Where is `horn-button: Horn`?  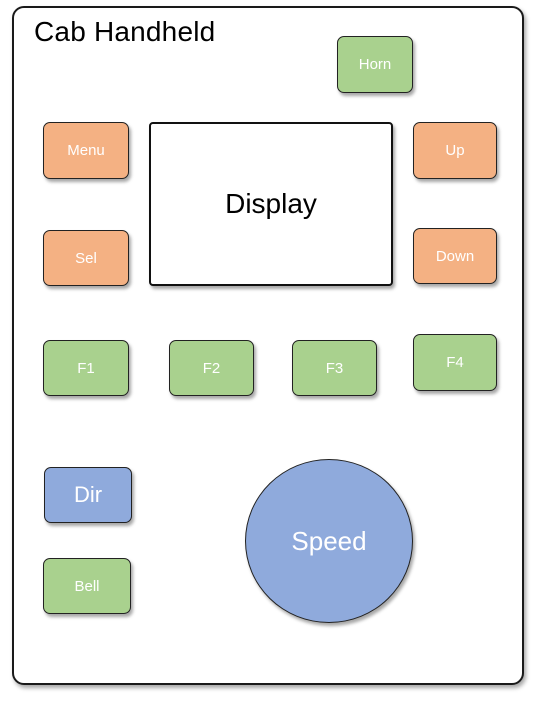
horn-button: Horn is located at coordinates (375, 64).